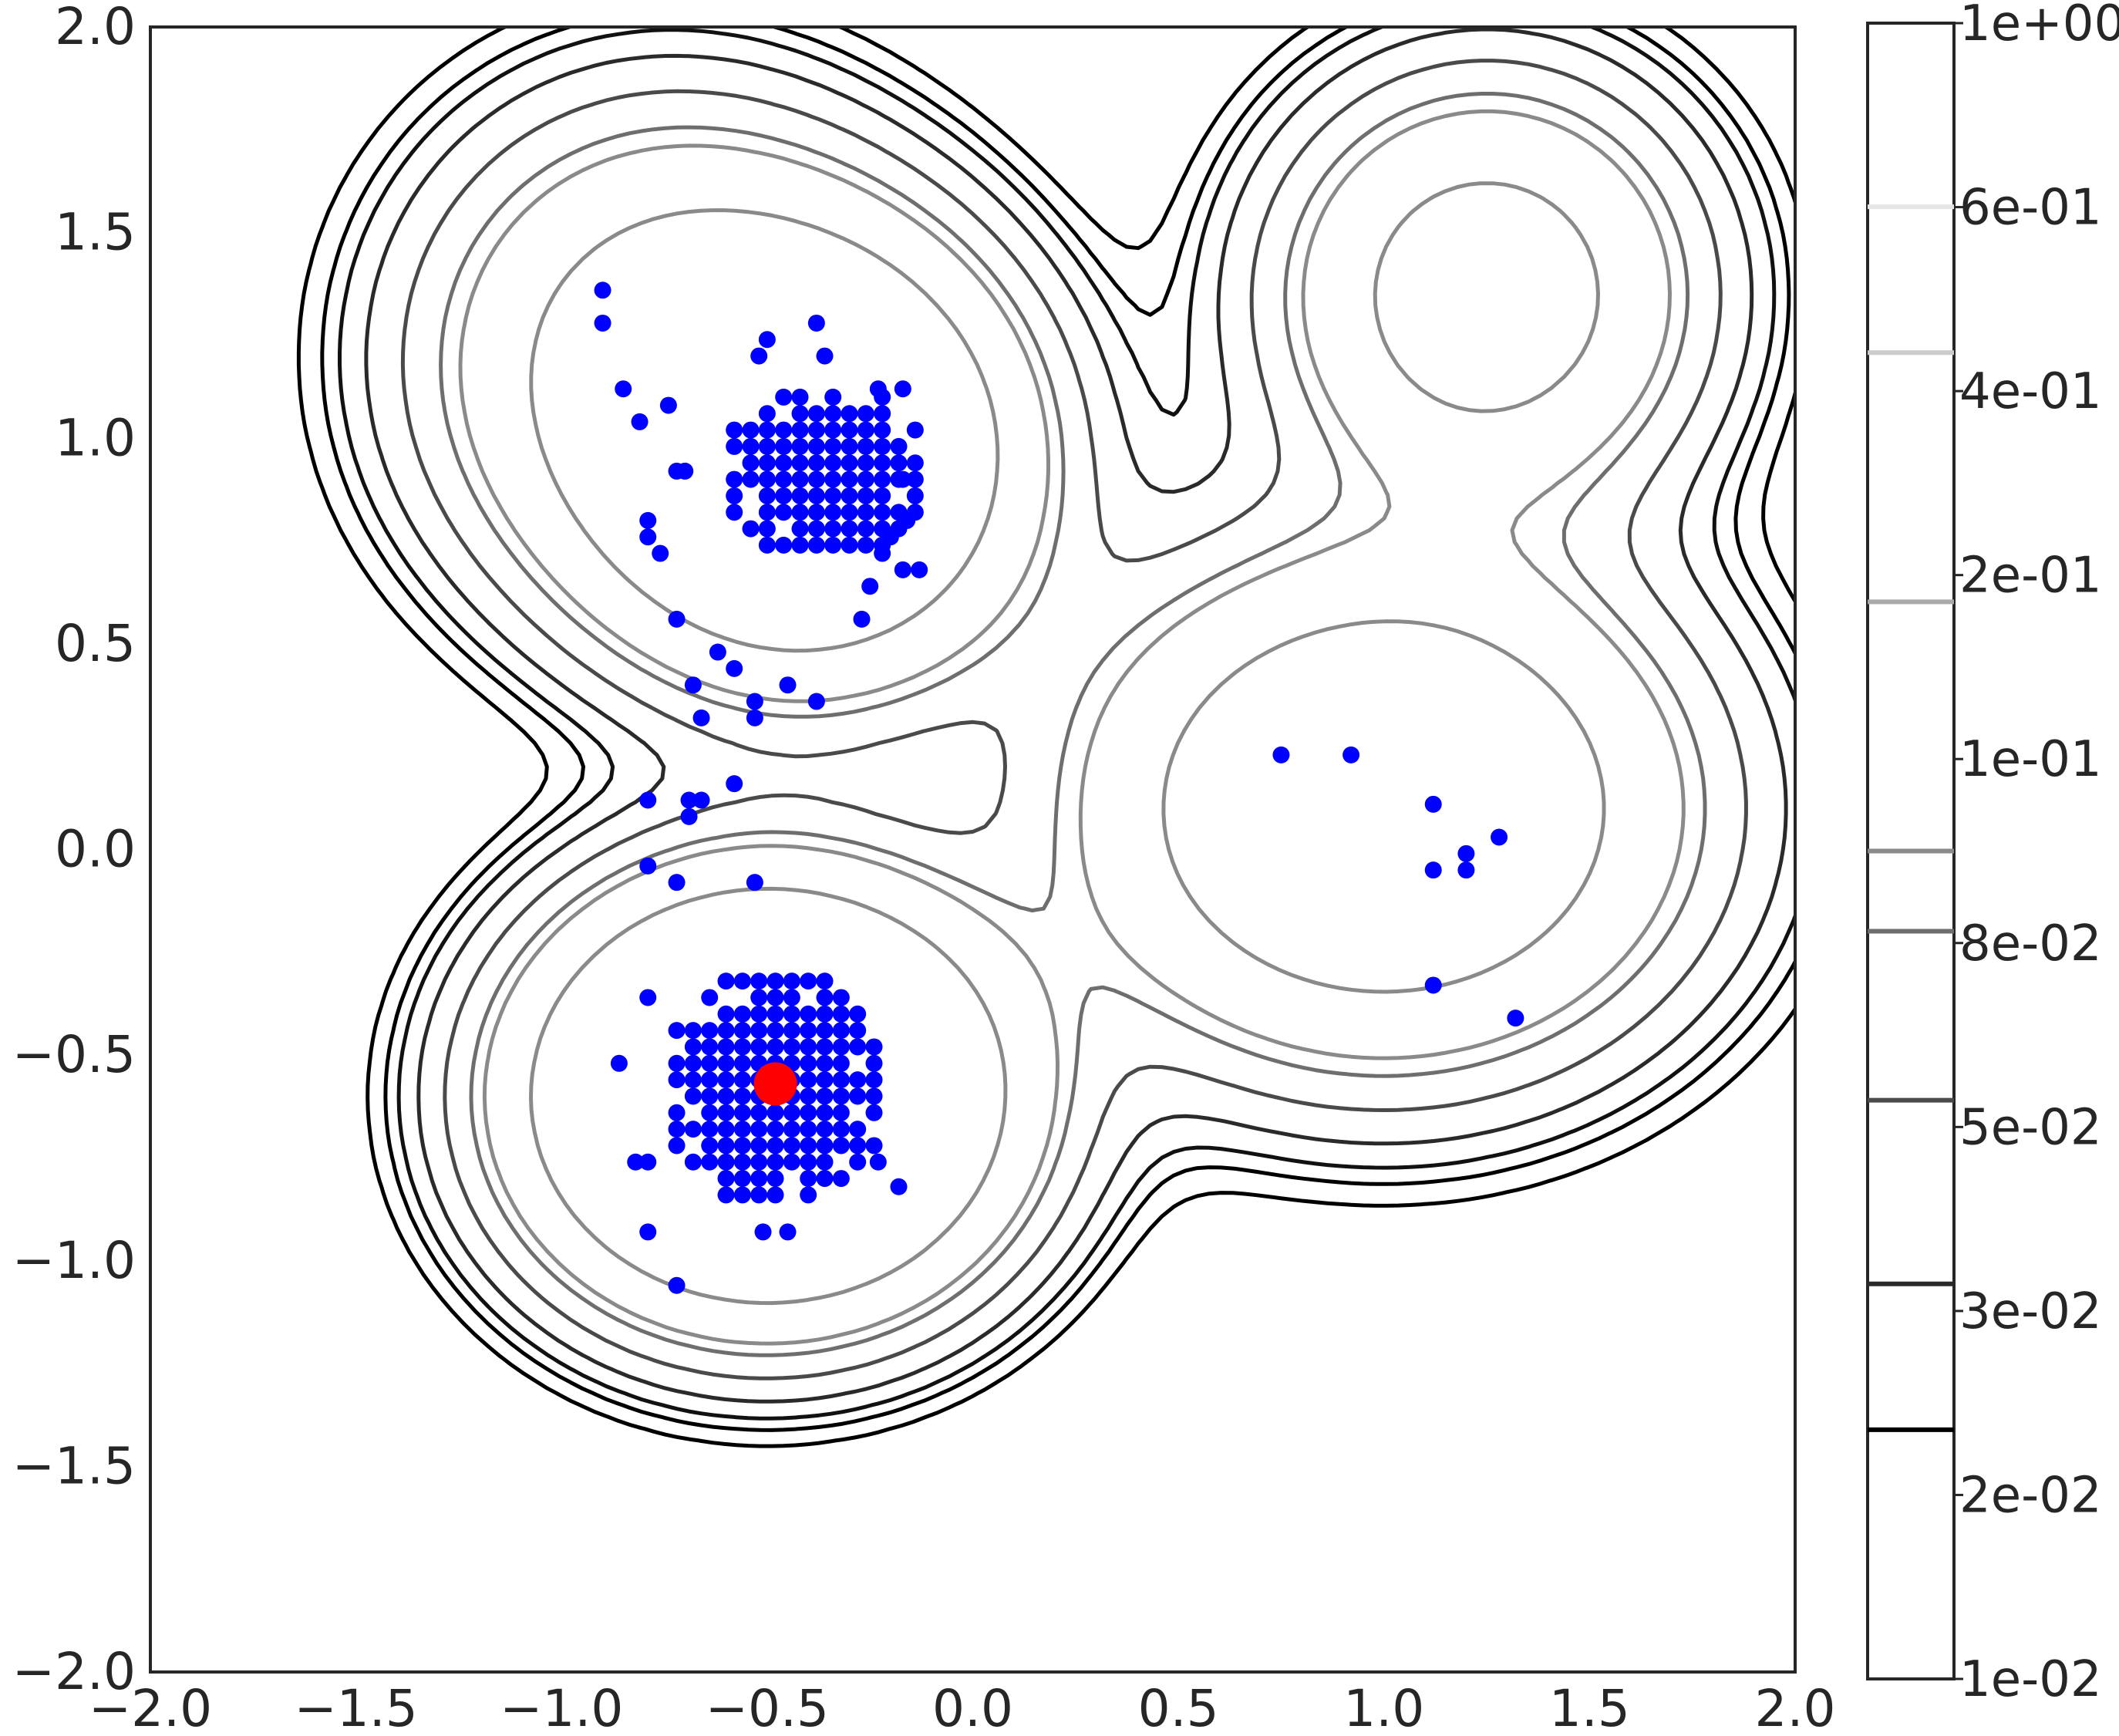  What do you see at coordinates (2039, 26) in the screenshot?
I see `colorbar-tick-label: 1e+00` at bounding box center [2039, 26].